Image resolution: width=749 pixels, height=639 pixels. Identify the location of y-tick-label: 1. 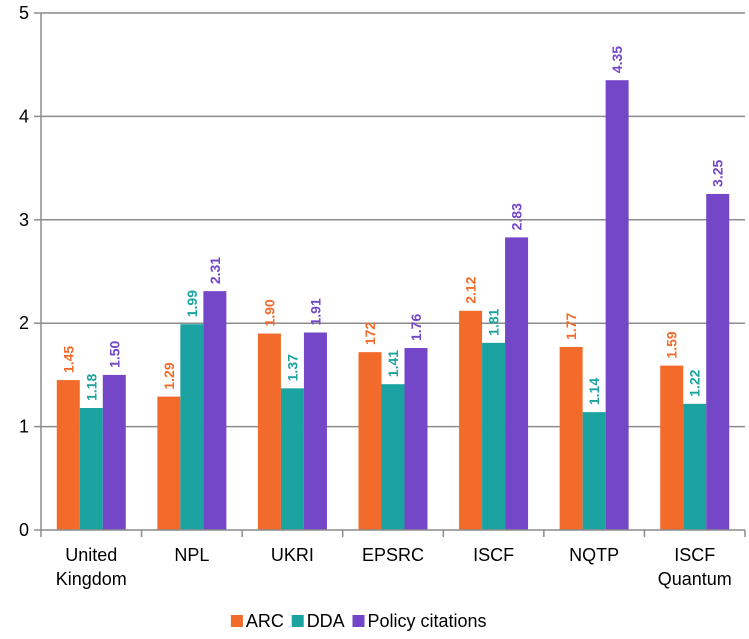
(24, 427).